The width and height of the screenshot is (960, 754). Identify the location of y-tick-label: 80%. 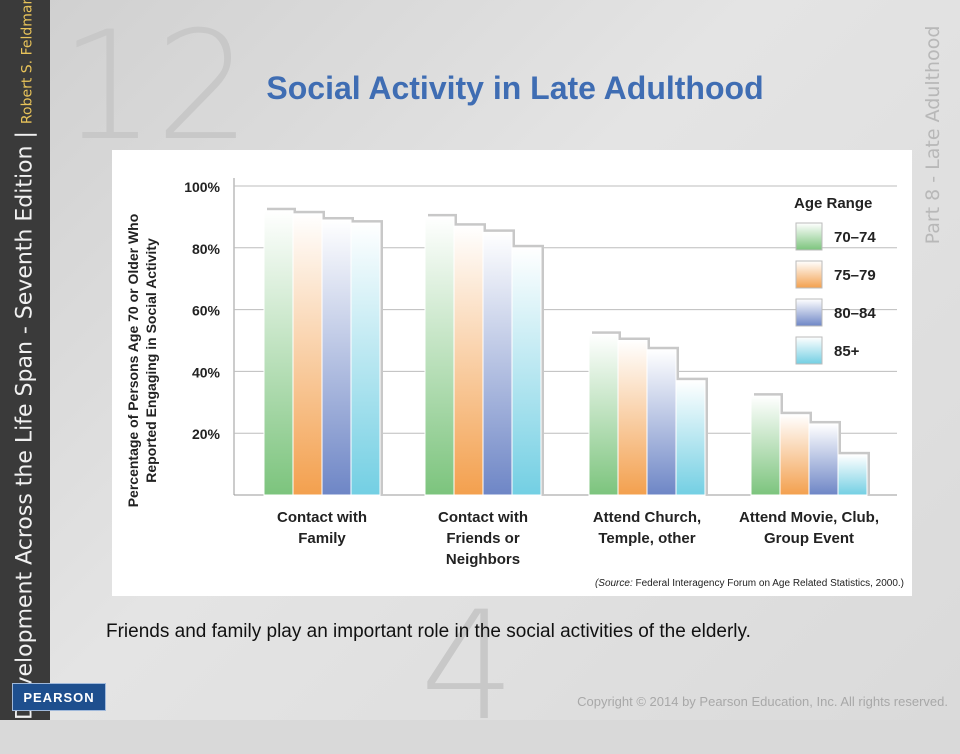
(206, 249).